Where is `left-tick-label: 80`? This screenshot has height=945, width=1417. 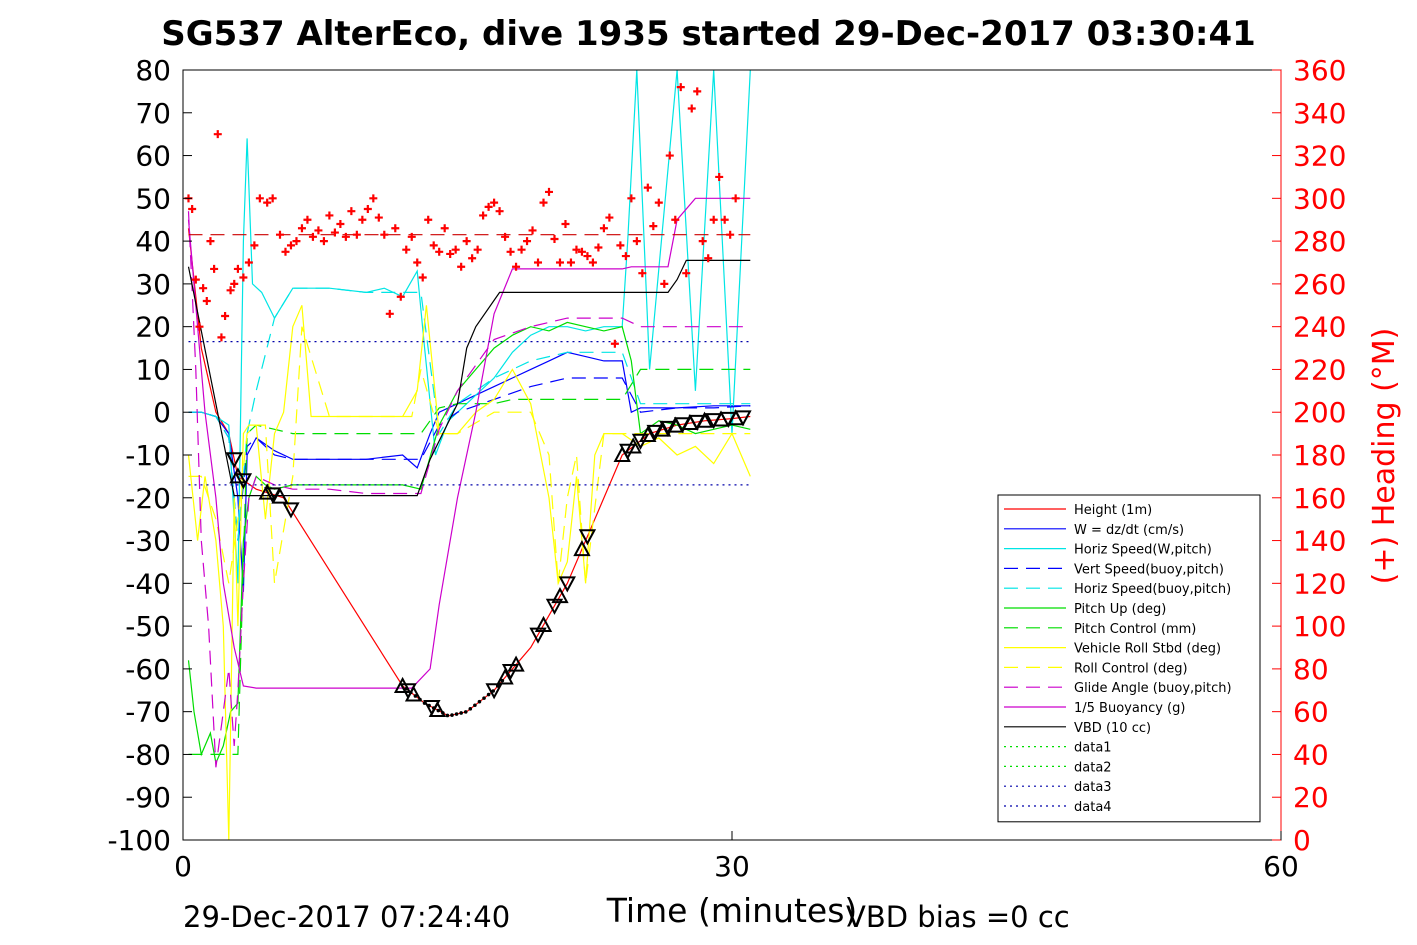
left-tick-label: 80 is located at coordinates (153, 70).